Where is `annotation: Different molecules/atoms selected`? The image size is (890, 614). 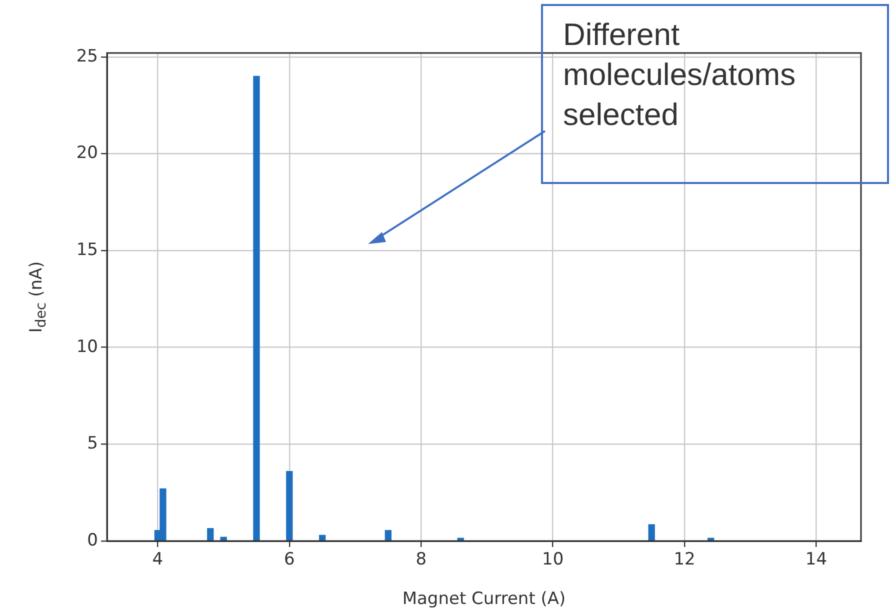
annotation: Different molecules/atoms selected is located at coordinates (680, 75).